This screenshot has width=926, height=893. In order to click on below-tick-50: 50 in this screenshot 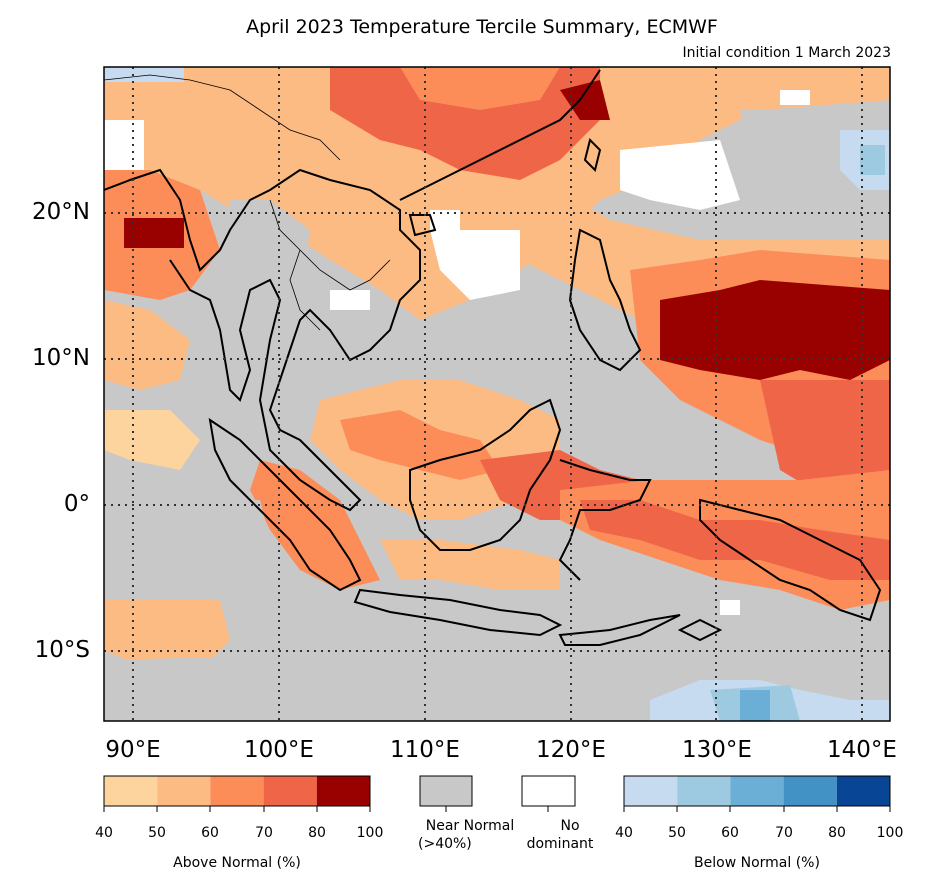, I will do `click(677, 833)`.